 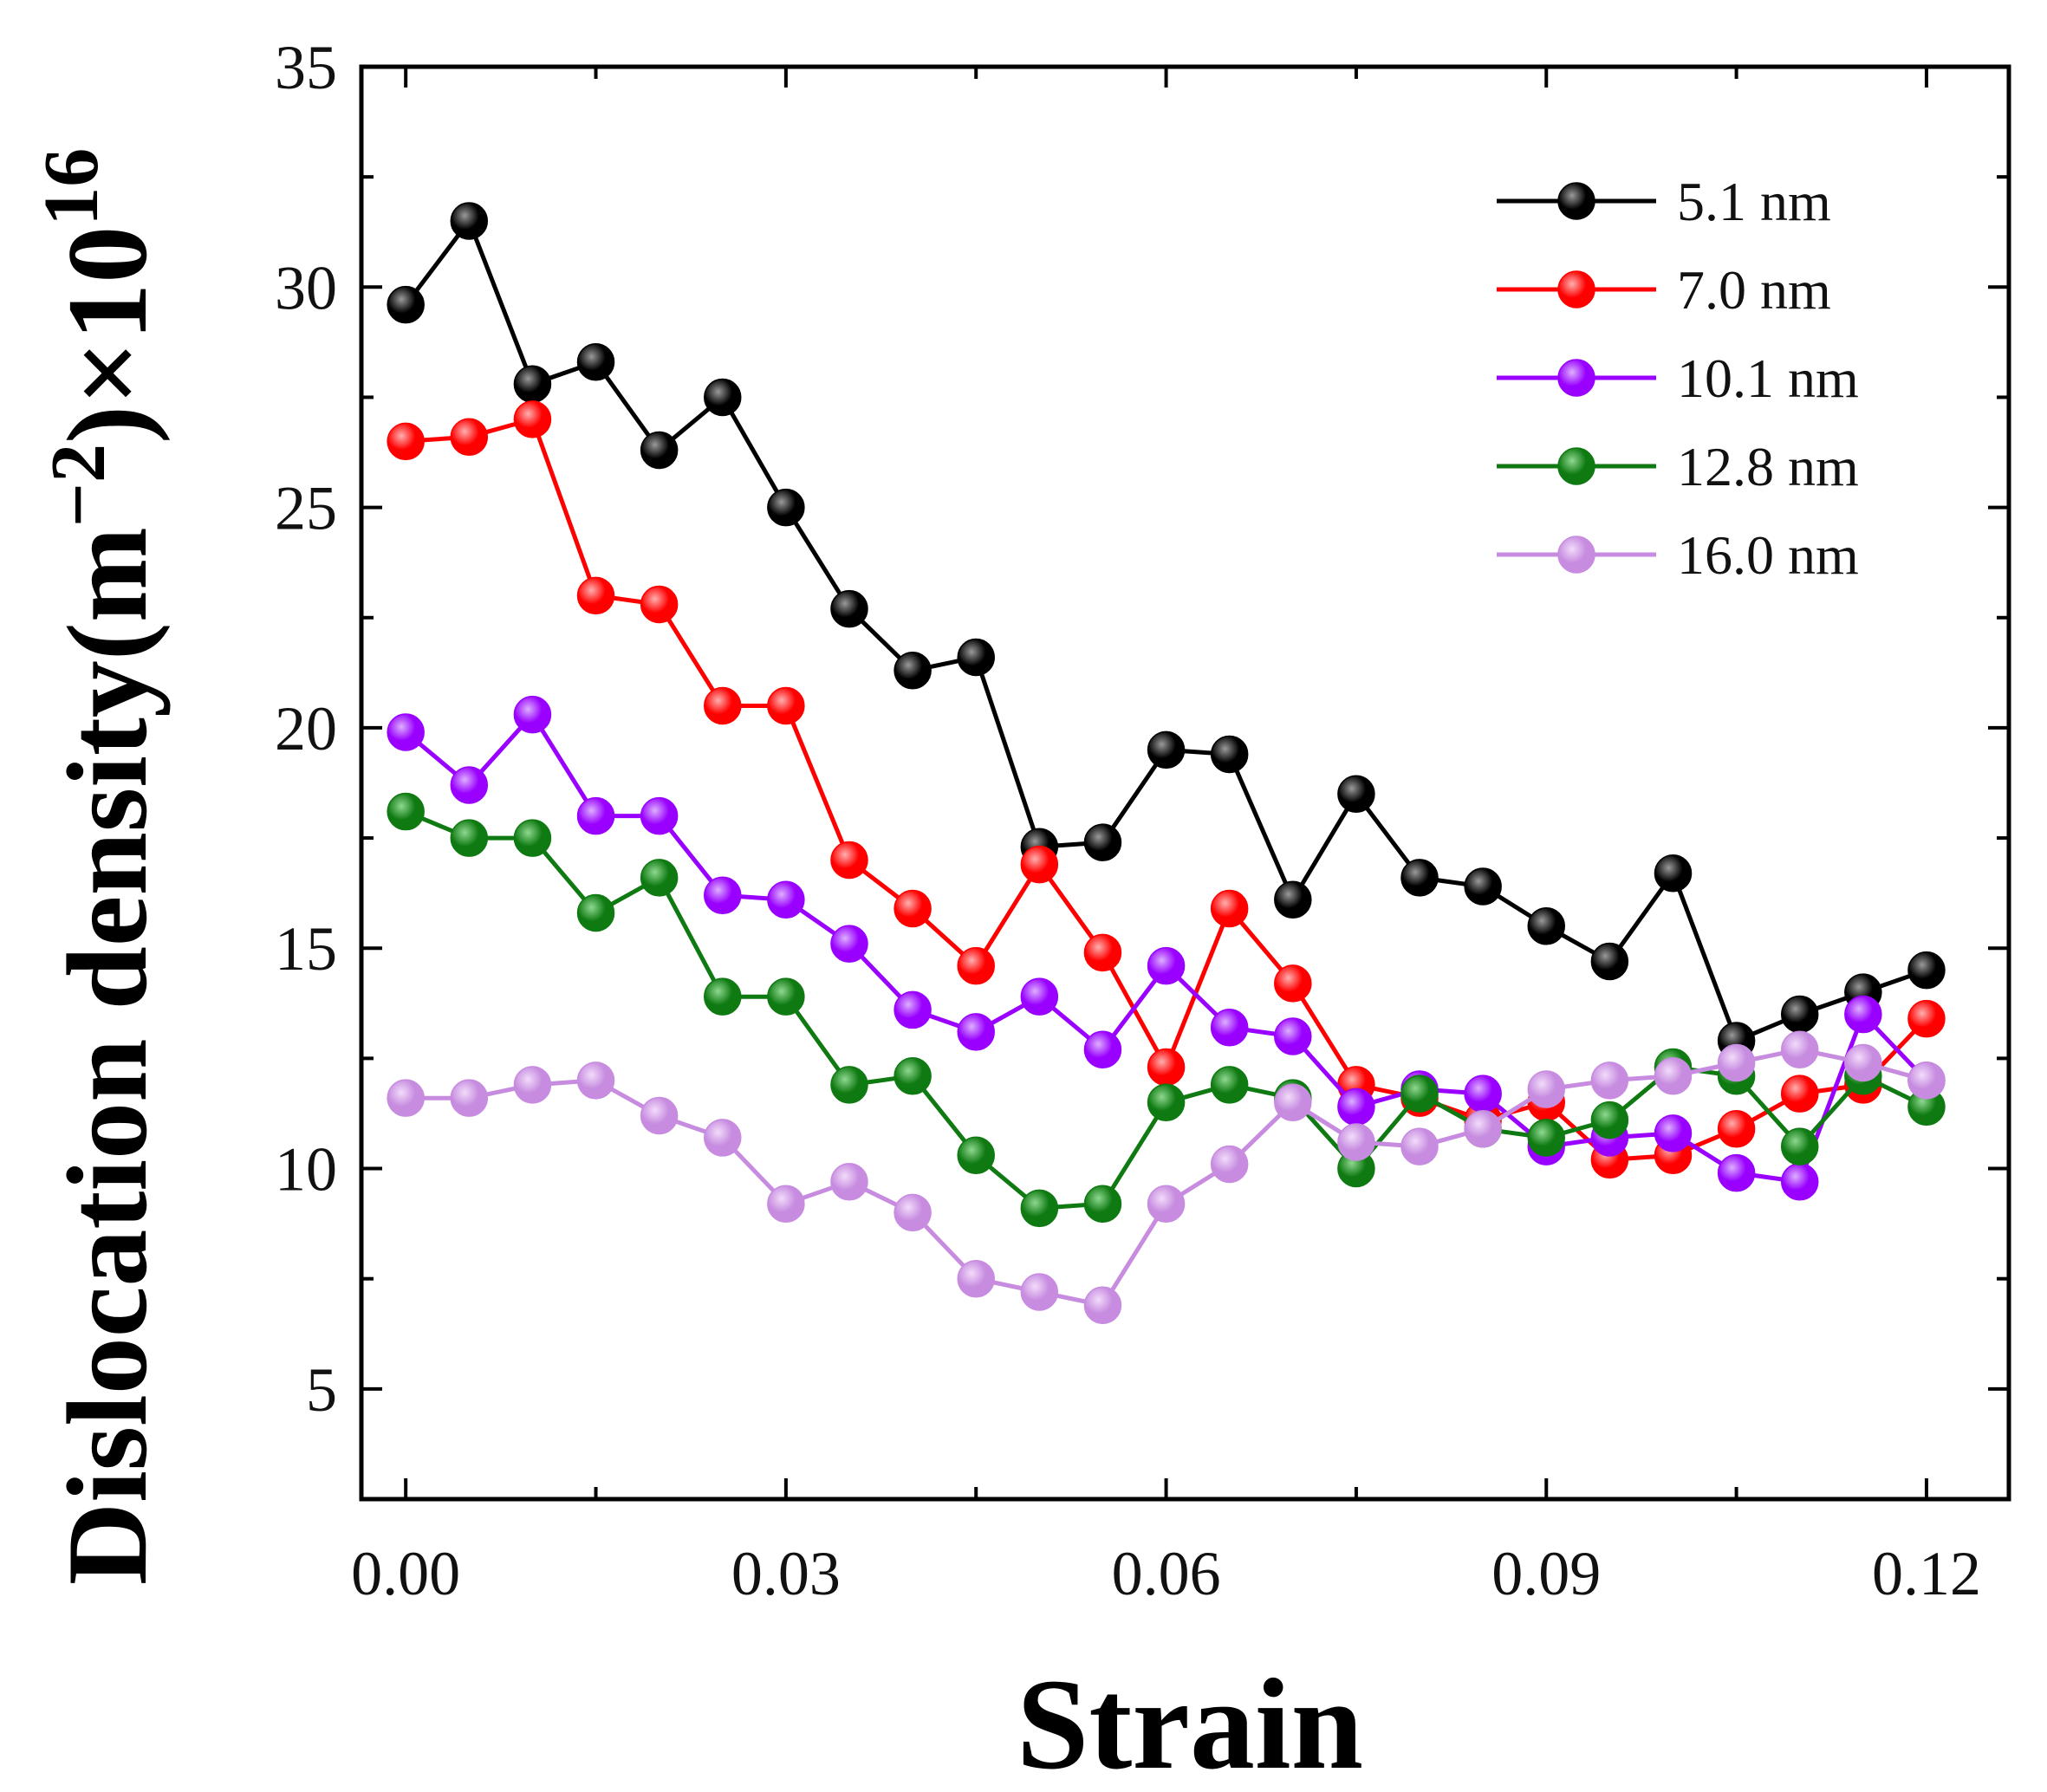 What do you see at coordinates (1926, 1573) in the screenshot?
I see `x-tick-label: 0.12` at bounding box center [1926, 1573].